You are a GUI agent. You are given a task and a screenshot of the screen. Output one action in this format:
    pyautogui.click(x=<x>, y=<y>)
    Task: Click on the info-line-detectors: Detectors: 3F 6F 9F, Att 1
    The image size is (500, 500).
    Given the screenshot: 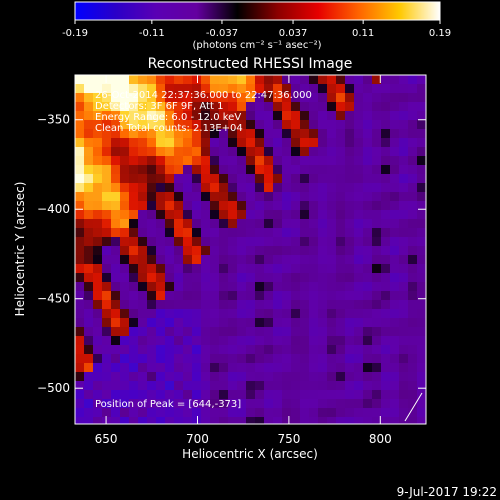 What is the action you would take?
    pyautogui.click(x=159, y=106)
    